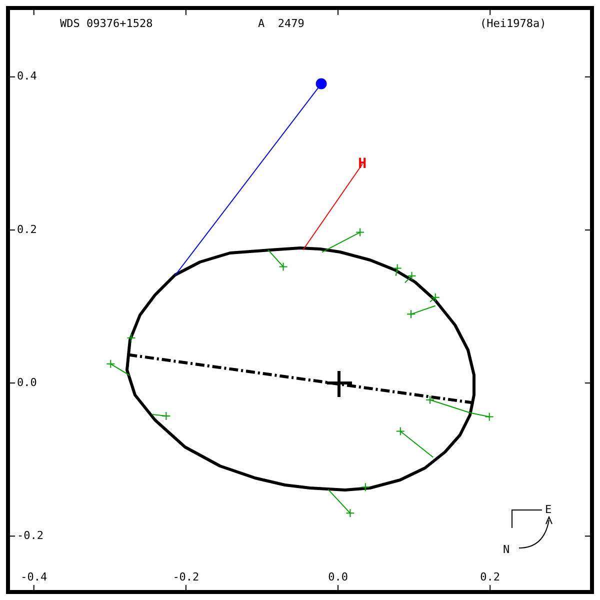  Describe the element at coordinates (30, 535) in the screenshot. I see `y-tick-label: -0.2` at that location.